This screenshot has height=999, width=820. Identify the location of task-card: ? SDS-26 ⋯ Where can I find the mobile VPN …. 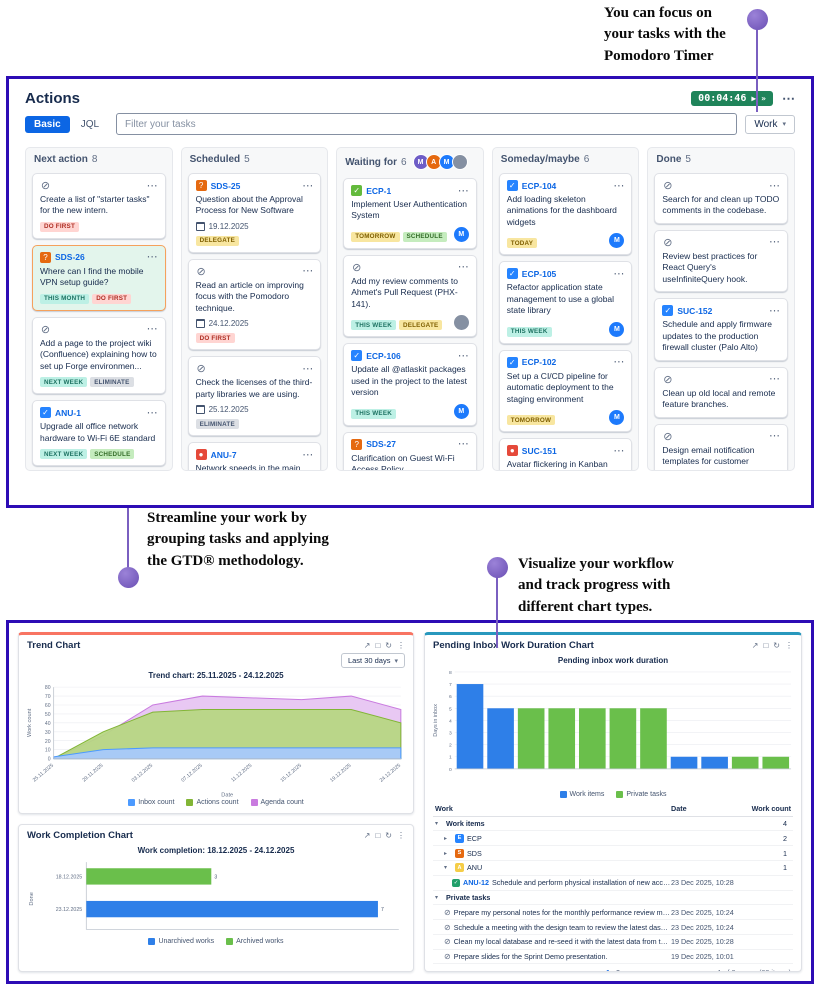
(99, 277).